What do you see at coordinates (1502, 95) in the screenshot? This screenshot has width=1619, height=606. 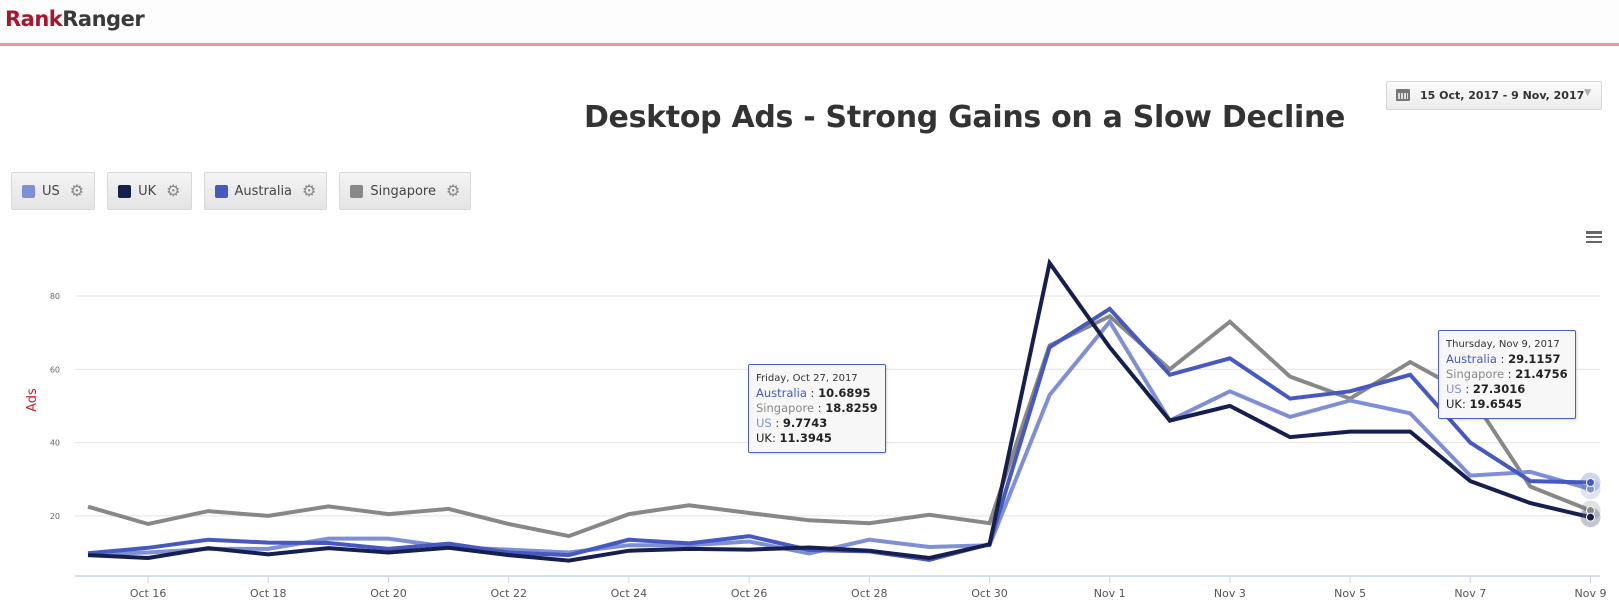 I see `date-range-label: 15 Oct, 2017 - 9 Nov, 2017` at bounding box center [1502, 95].